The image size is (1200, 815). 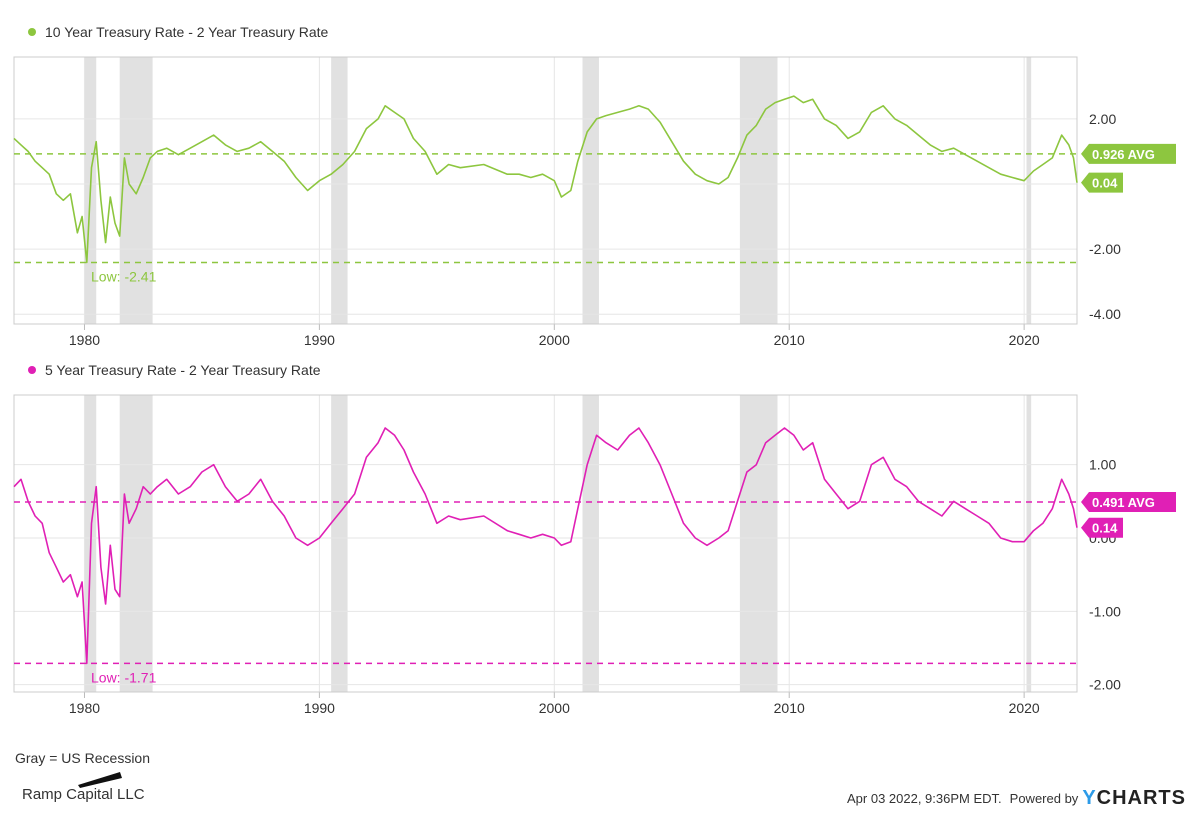 I want to click on legend-dot-bottom, so click(x=32, y=370).